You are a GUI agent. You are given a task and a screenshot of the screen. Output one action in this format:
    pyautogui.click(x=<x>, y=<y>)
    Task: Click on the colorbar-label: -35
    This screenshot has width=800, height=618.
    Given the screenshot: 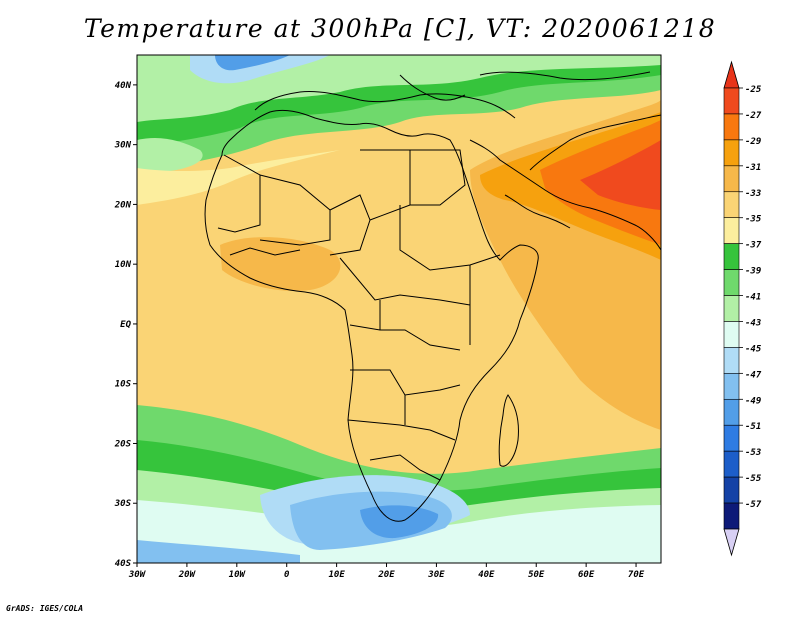 What is the action you would take?
    pyautogui.click(x=753, y=220)
    